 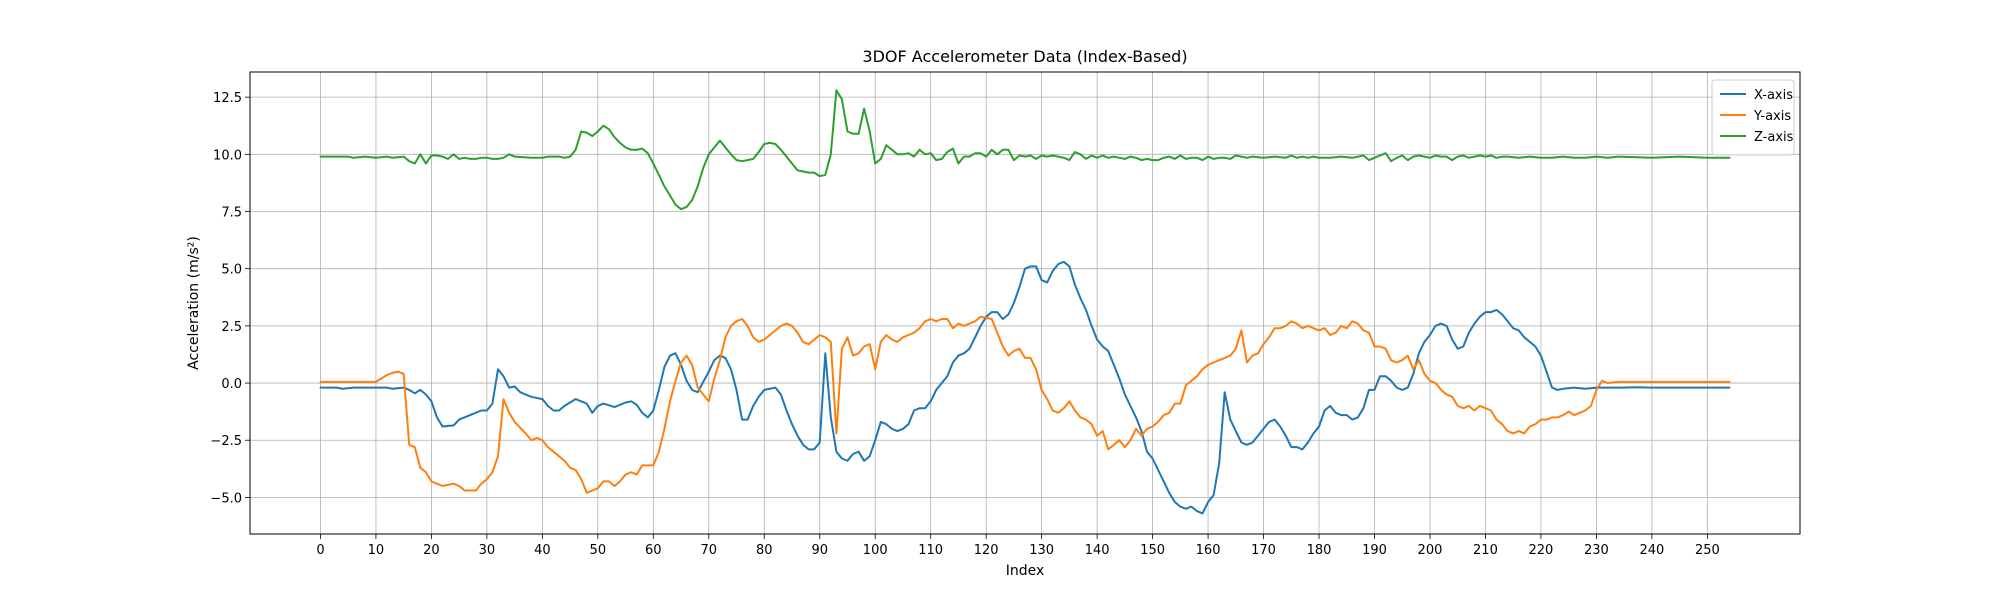 I want to click on x-tick-label: 10, so click(x=376, y=550).